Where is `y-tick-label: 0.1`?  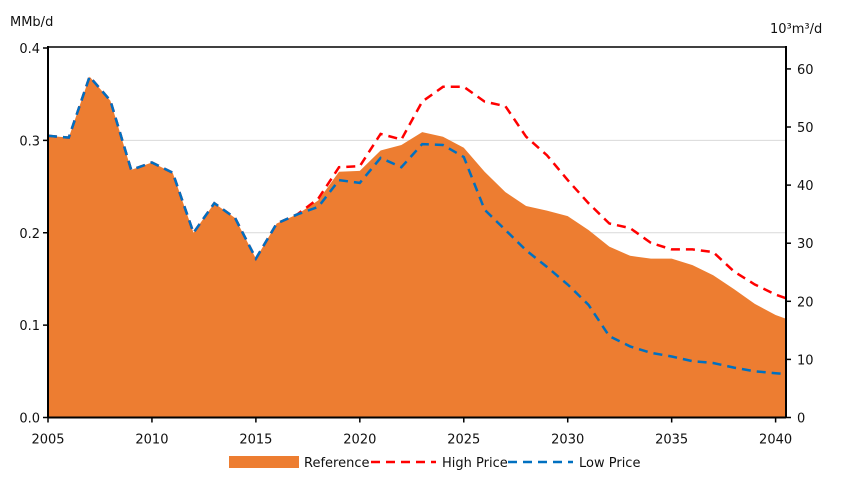 y-tick-label: 0.1 is located at coordinates (29, 326).